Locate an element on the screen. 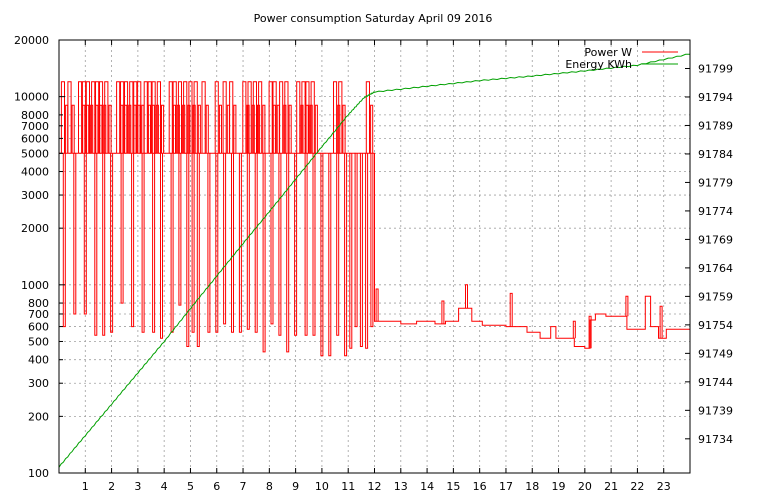 This screenshot has height=500, width=768. x-tick-label: 7 is located at coordinates (243, 486).